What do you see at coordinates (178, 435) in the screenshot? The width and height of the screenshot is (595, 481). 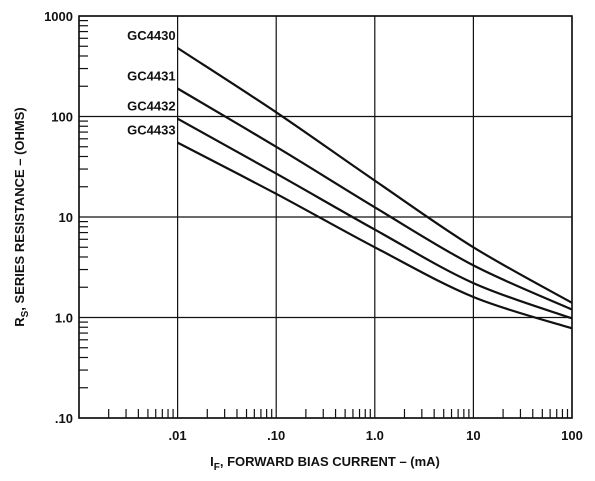 I see `x-tick-label: .01` at bounding box center [178, 435].